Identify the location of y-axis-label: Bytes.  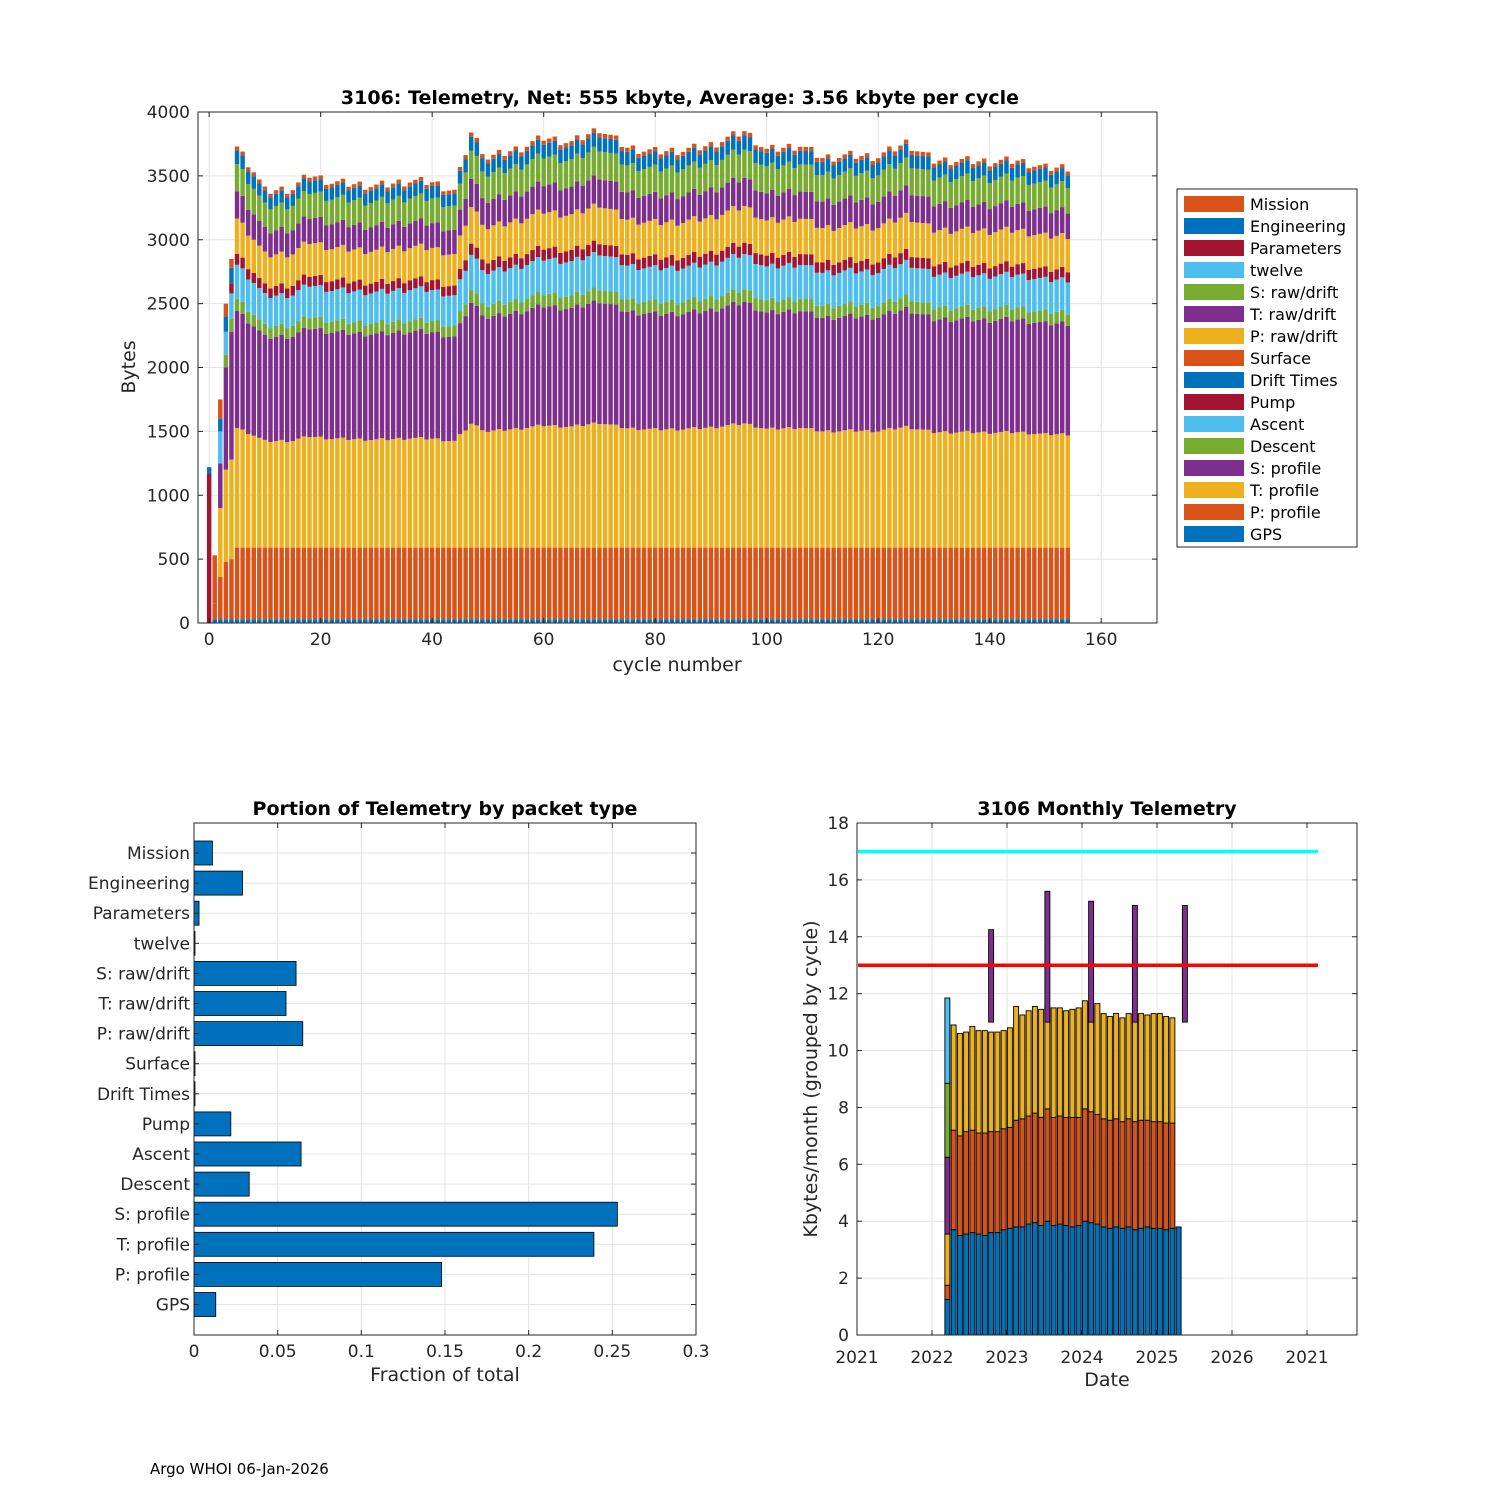
(129, 366).